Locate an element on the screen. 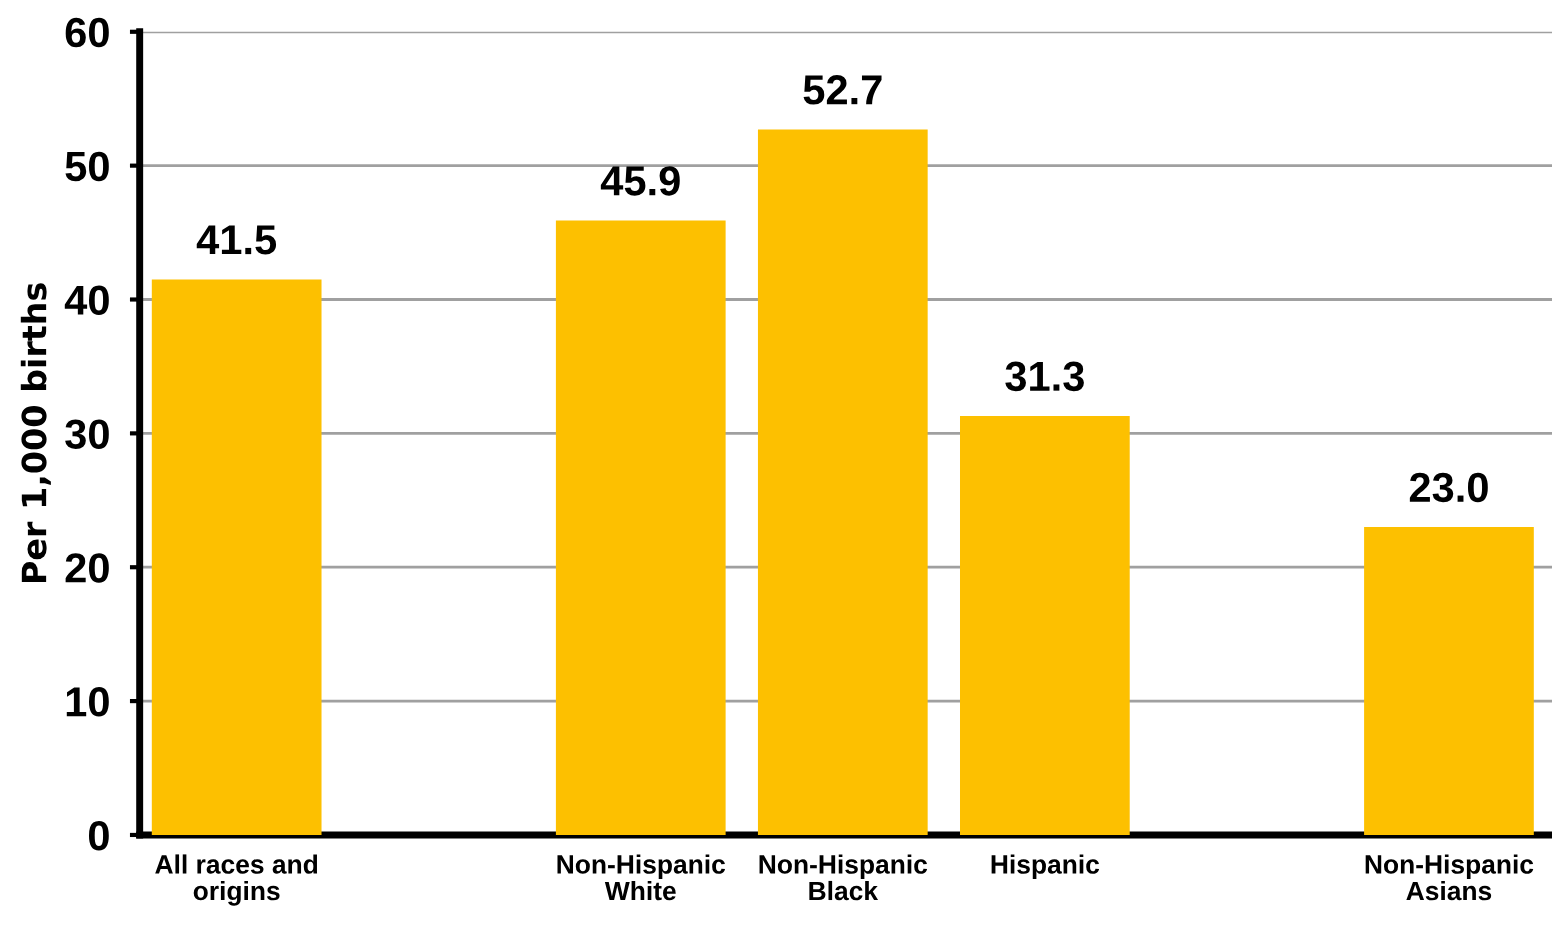 This screenshot has height=935, width=1552. y-tick-label: 20 is located at coordinates (87, 568).